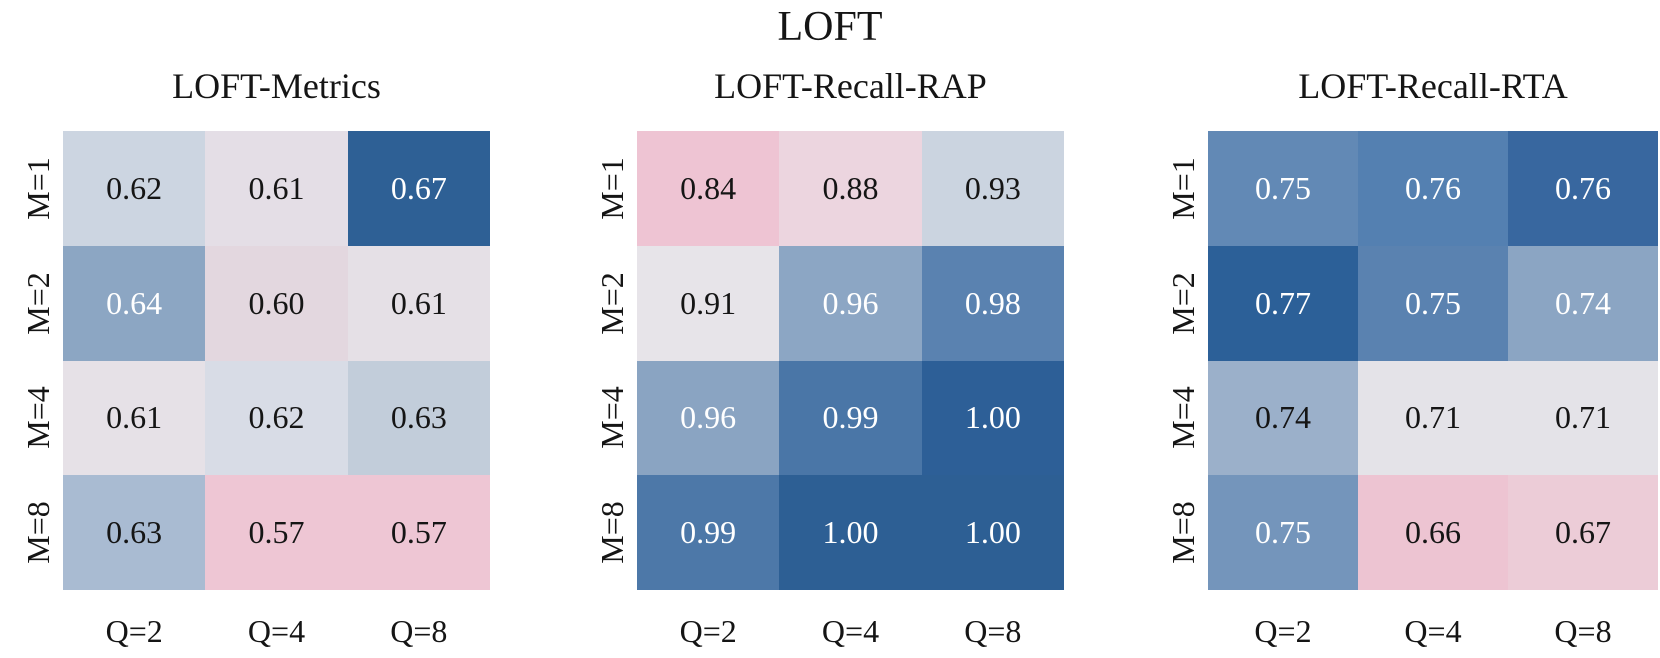 Image resolution: width=1660 pixels, height=658 pixels. What do you see at coordinates (134, 303) in the screenshot?
I see `heatmap-cell: 0.64` at bounding box center [134, 303].